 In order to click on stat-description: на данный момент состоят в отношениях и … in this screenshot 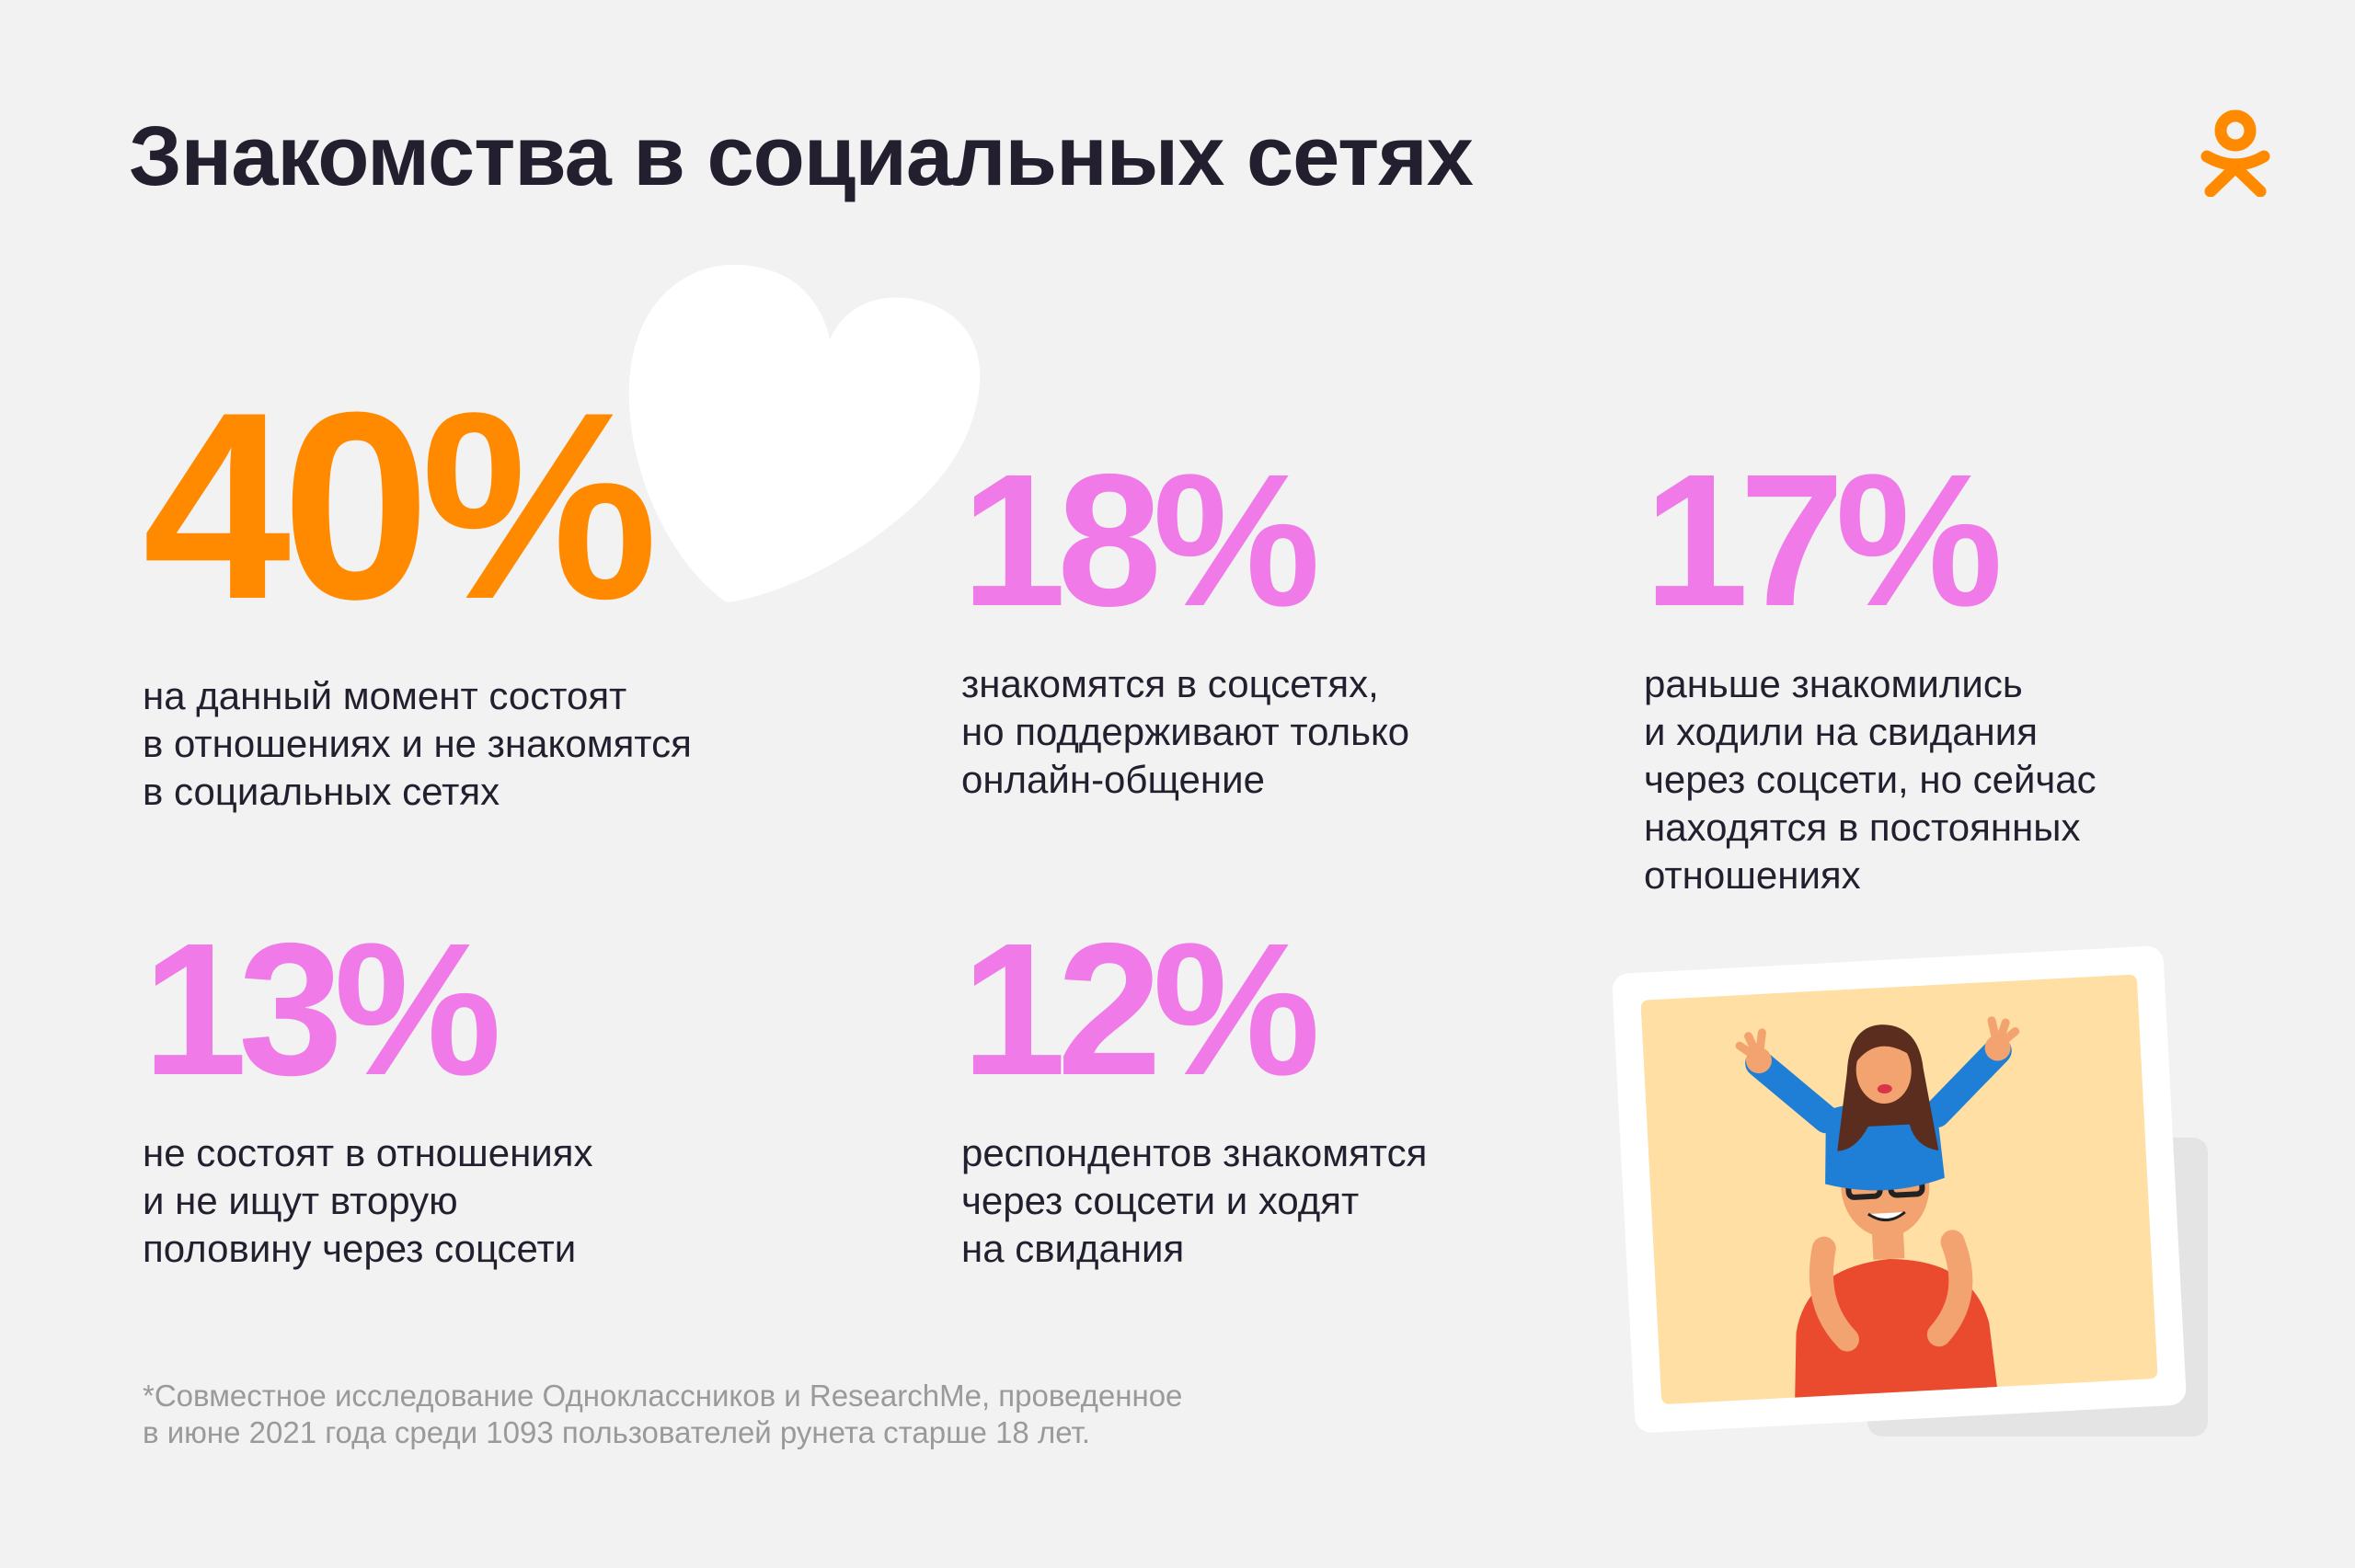, I will do `click(417, 743)`.